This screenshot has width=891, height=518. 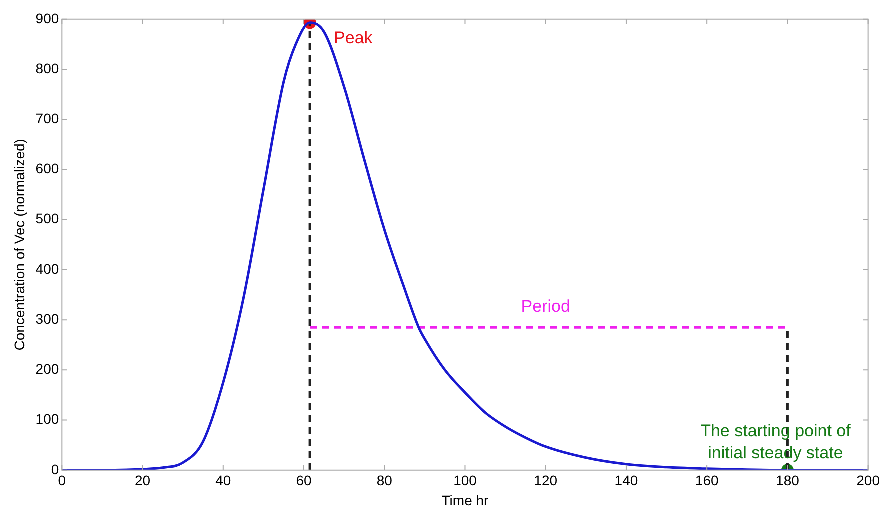 I want to click on y-tick-label: 900, so click(x=48, y=18).